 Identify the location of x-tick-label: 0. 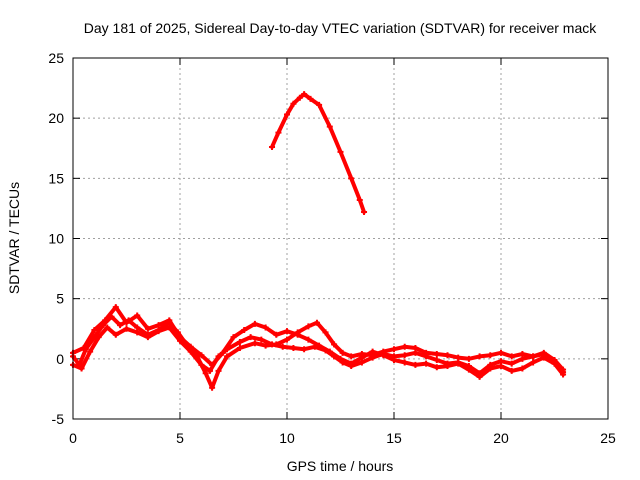
(73, 438).